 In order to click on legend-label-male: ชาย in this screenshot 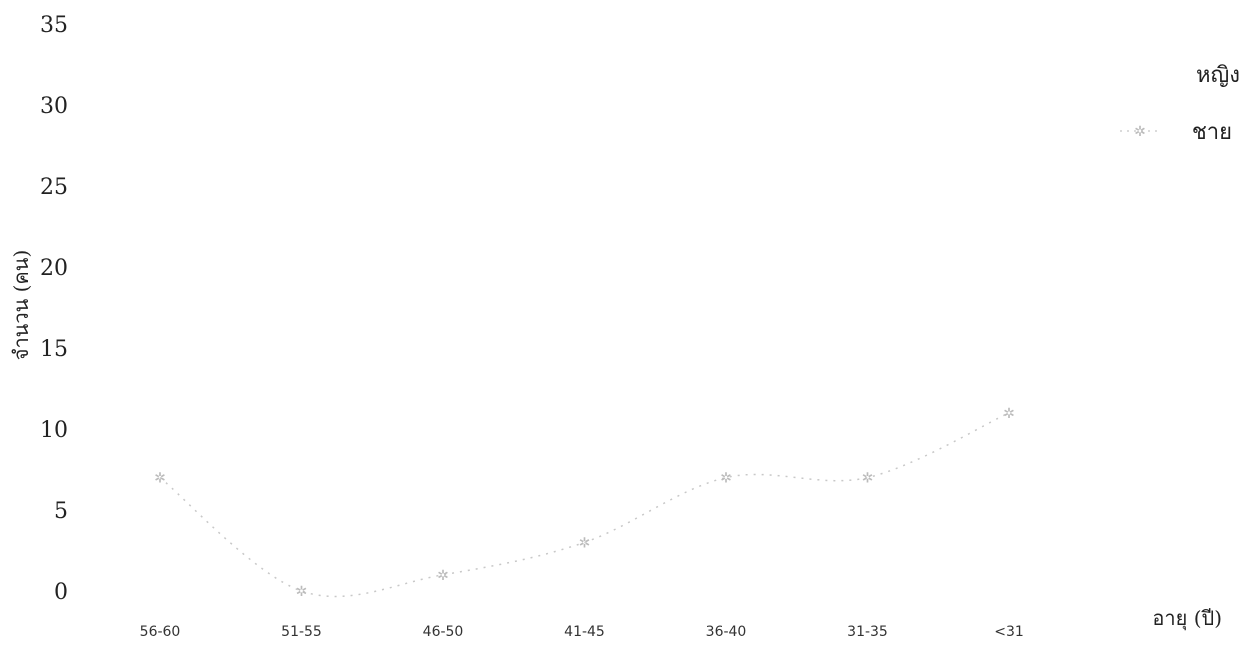, I will do `click(1212, 132)`.